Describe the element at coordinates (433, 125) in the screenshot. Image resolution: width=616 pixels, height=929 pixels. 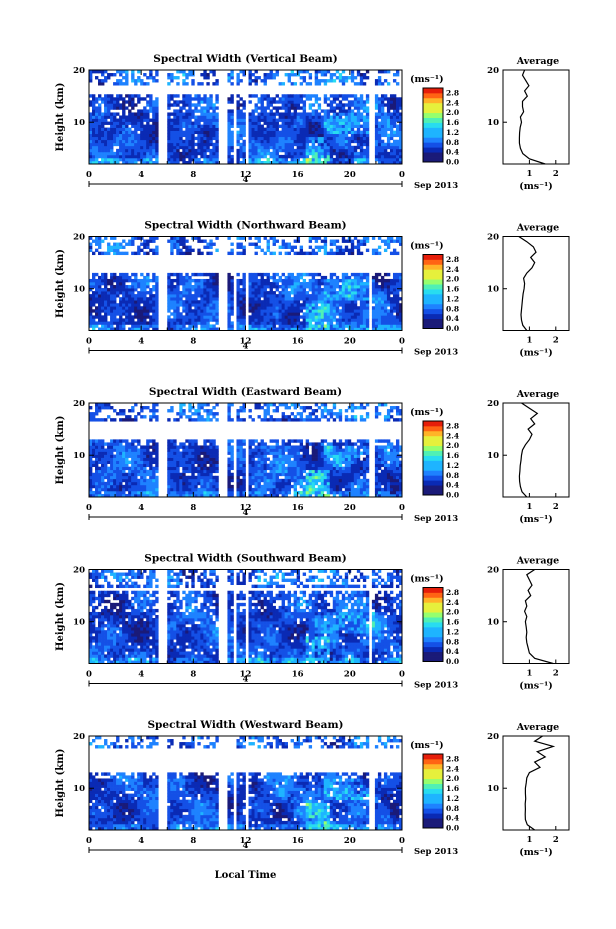
I see `colorbar-frame` at that location.